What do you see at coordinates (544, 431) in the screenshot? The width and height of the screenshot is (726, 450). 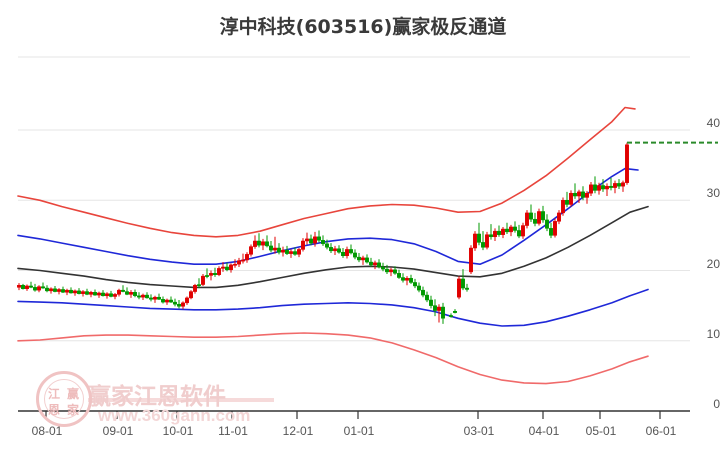 I see `x-axis-label-04-01: 04-01` at bounding box center [544, 431].